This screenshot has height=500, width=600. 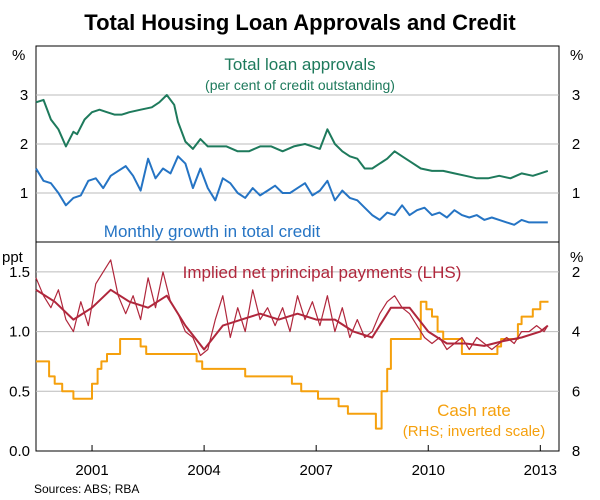 What do you see at coordinates (576, 144) in the screenshot?
I see `top-ytick-right: 2` at bounding box center [576, 144].